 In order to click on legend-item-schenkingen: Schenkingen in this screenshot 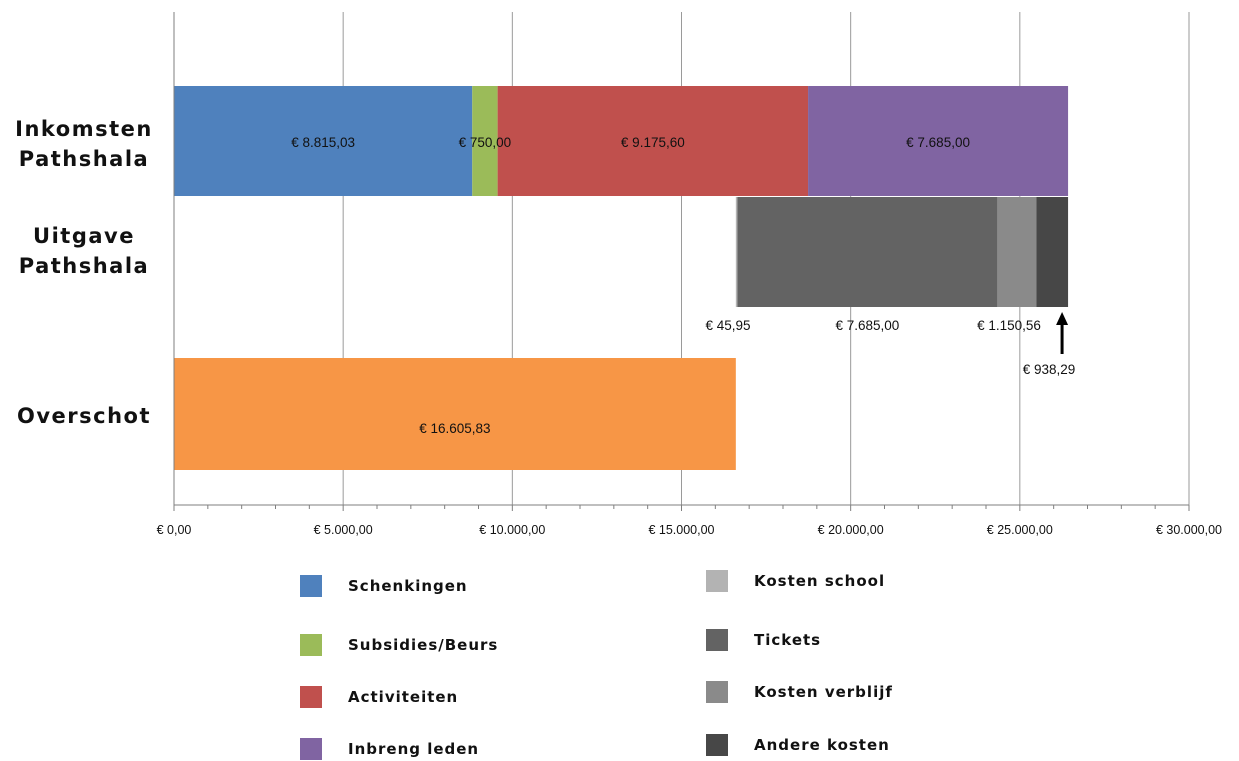, I will do `click(384, 586)`.